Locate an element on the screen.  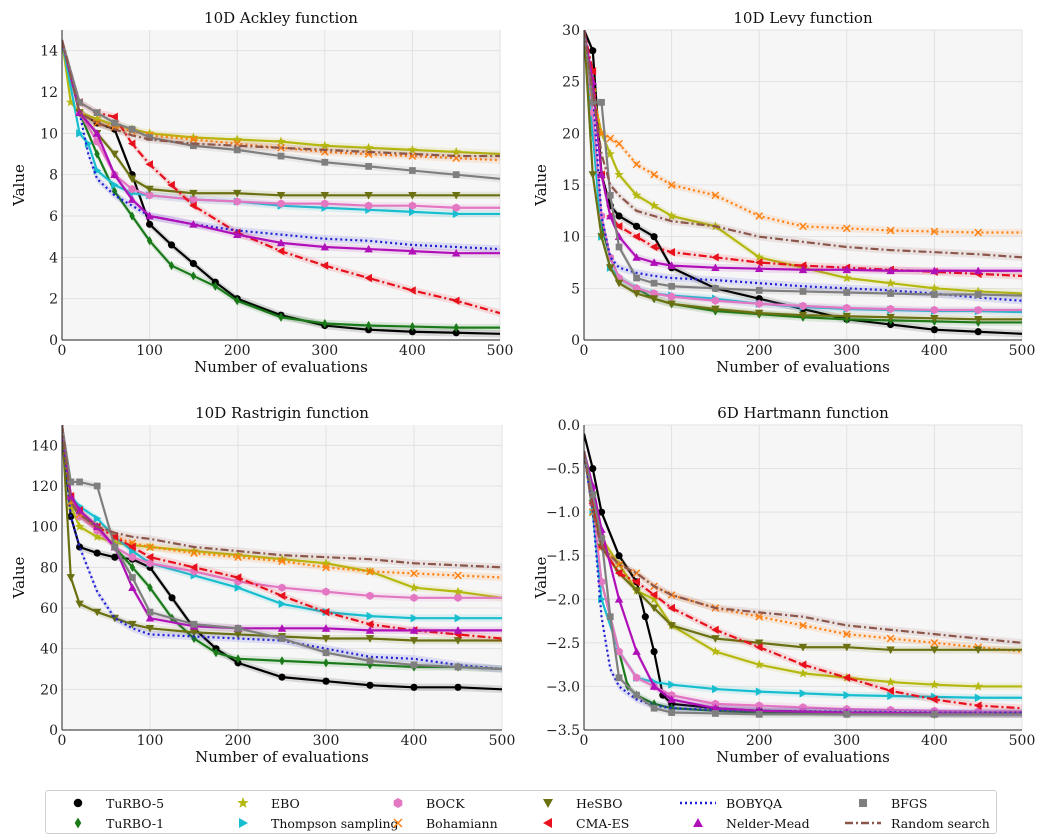
chart-title: 10D Levy function is located at coordinates (803, 18).